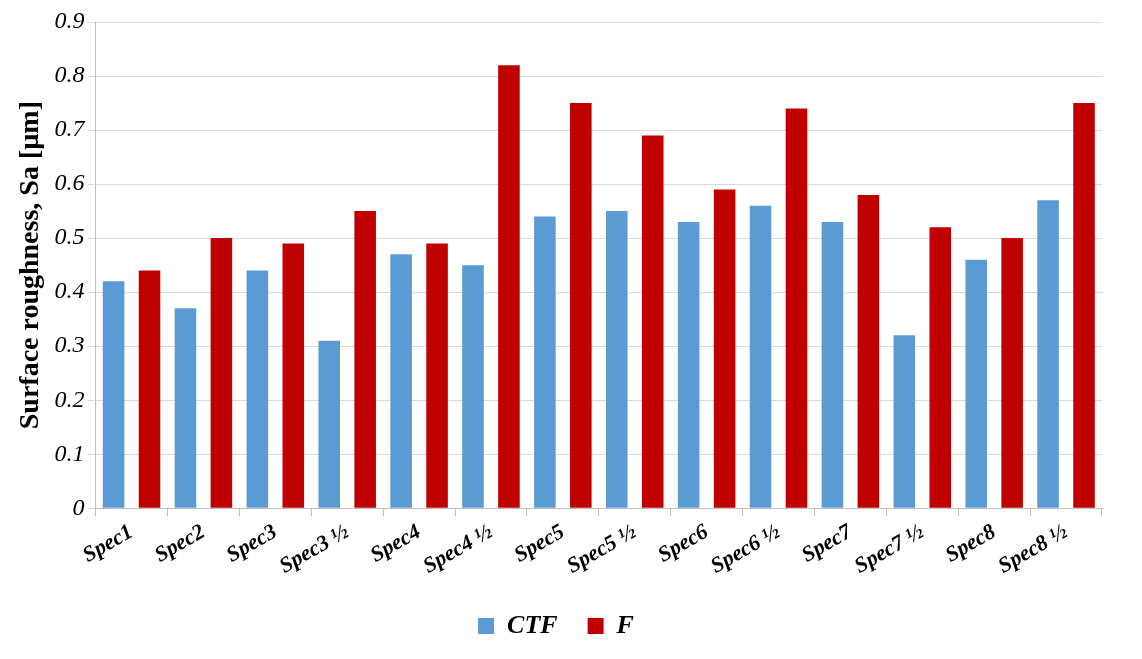 Image resolution: width=1142 pixels, height=659 pixels. I want to click on legend-label: F, so click(624, 624).